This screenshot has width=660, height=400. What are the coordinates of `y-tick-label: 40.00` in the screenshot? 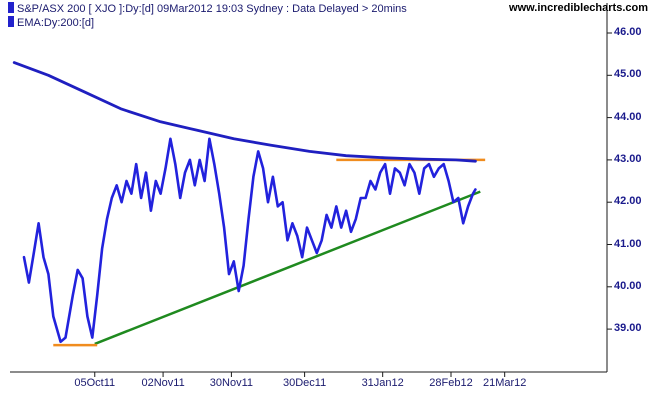 It's located at (628, 285).